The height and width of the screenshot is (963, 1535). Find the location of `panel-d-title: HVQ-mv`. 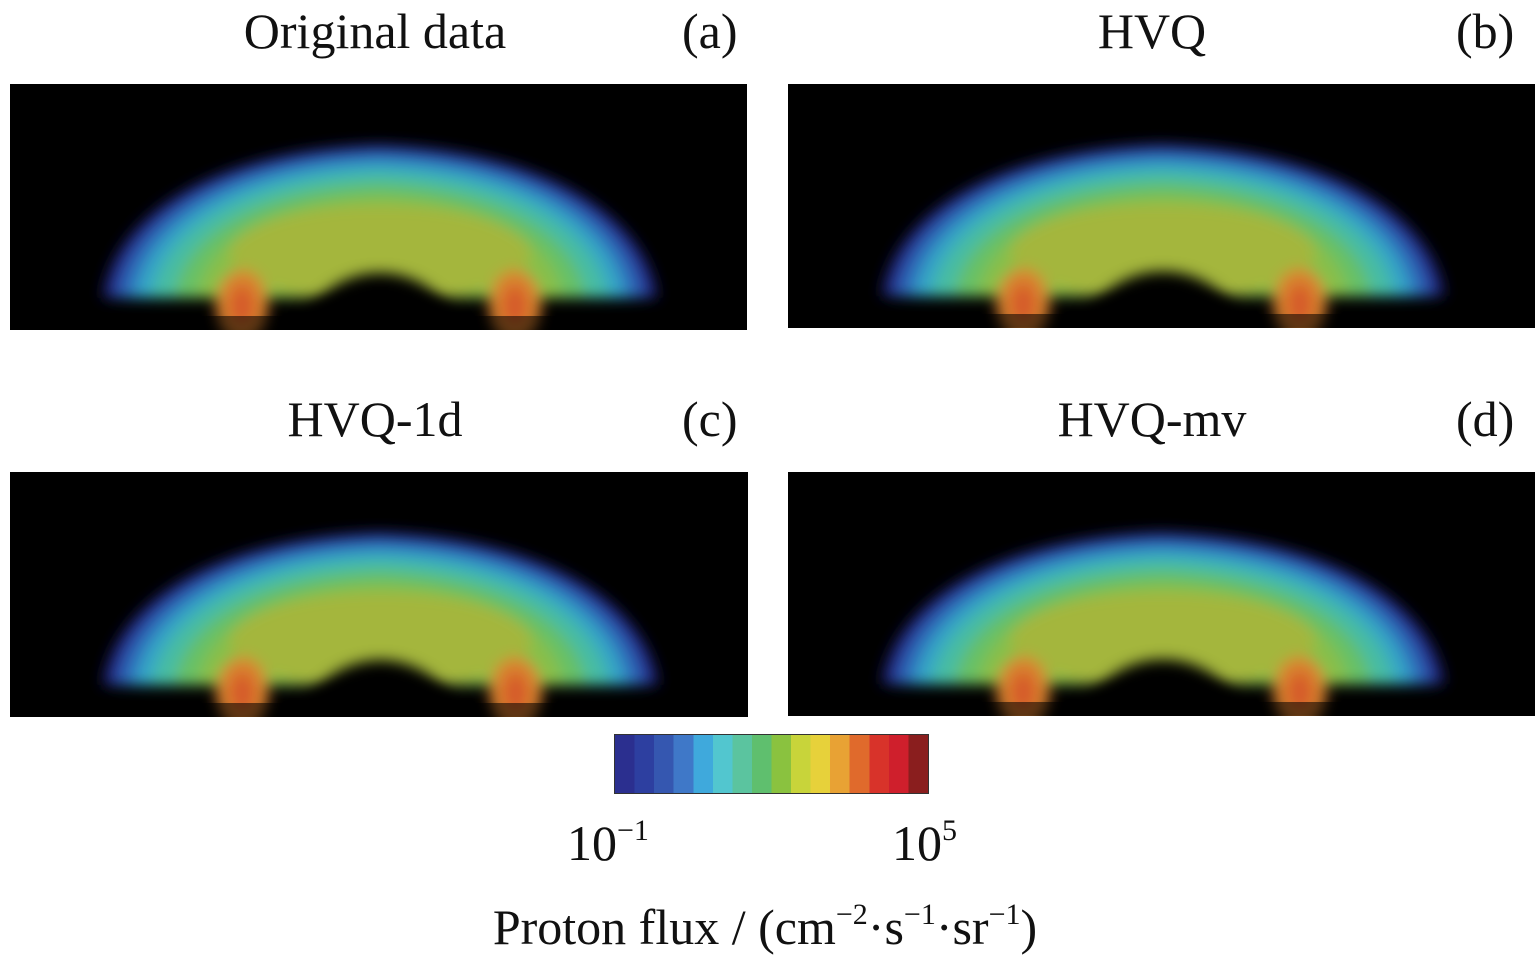

panel-d-title: HVQ-mv is located at coordinates (1152, 419).